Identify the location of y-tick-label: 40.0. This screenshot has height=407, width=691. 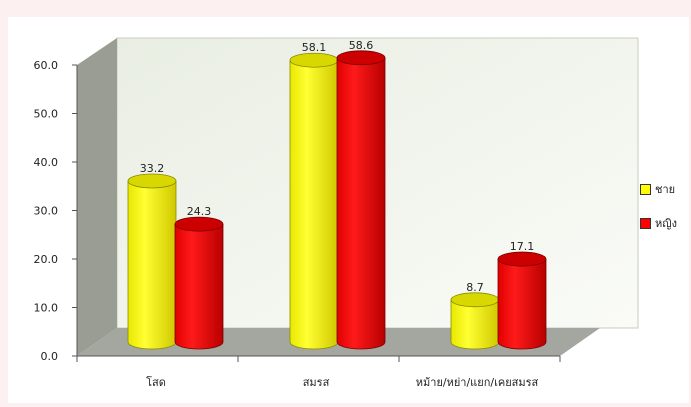
(46, 162).